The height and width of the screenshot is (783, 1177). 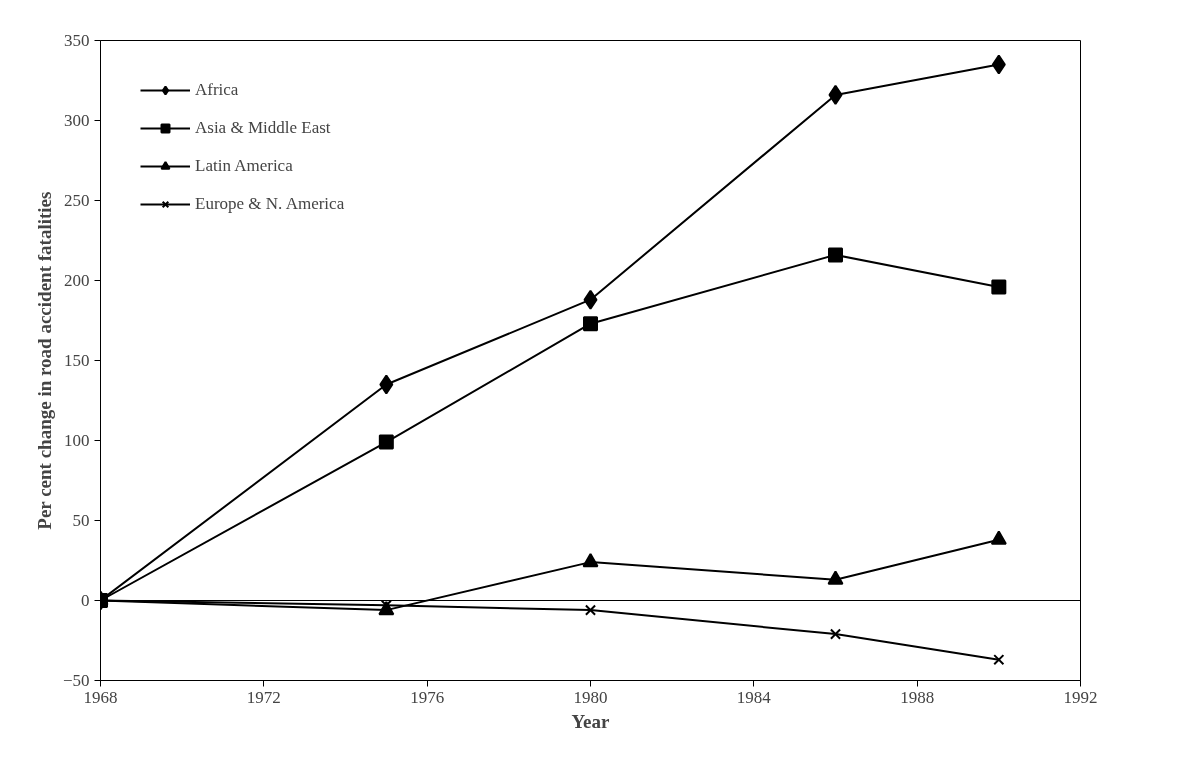 What do you see at coordinates (85, 600) in the screenshot?
I see `y-tick-label: 0` at bounding box center [85, 600].